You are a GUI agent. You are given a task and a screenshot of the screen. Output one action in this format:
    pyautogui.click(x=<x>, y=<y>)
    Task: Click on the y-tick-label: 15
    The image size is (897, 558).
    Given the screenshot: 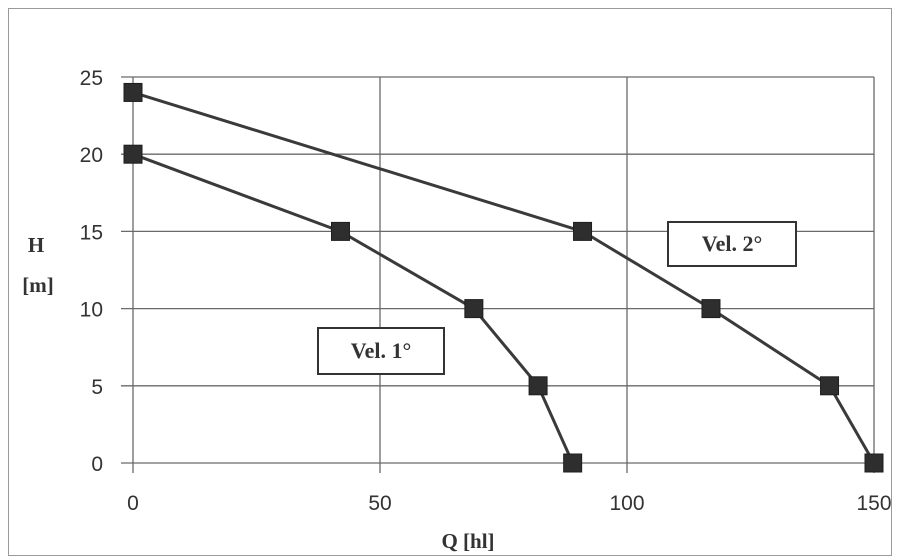 What is the action you would take?
    pyautogui.click(x=91, y=232)
    